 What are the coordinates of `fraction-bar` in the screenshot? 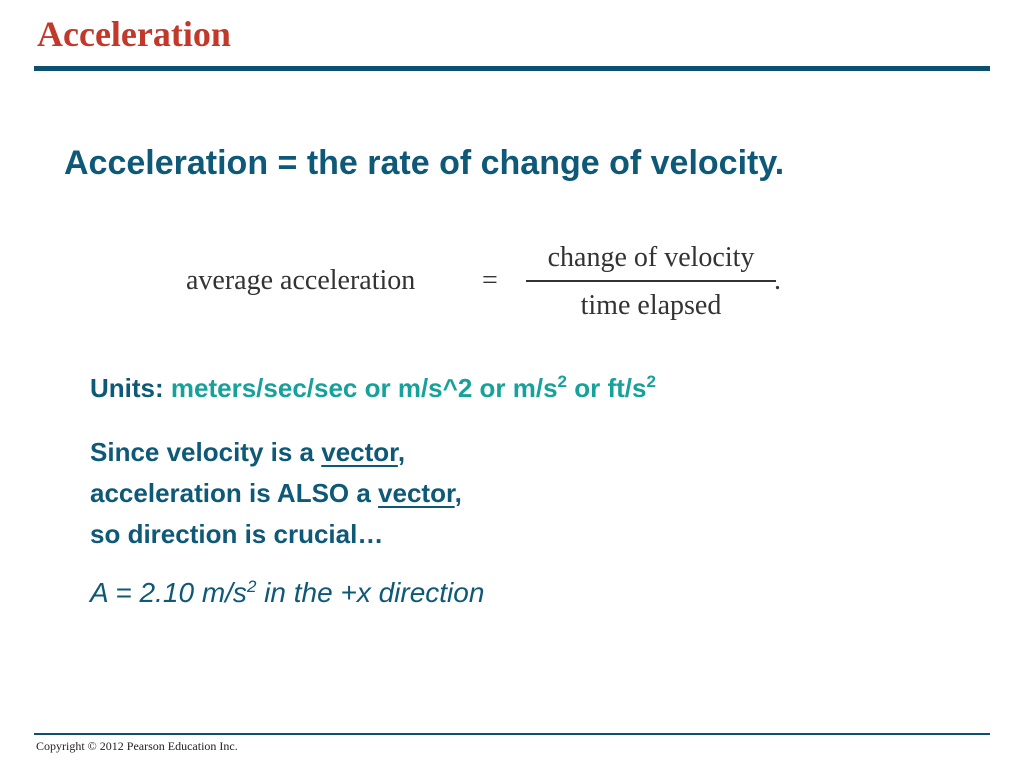 It's located at (651, 281).